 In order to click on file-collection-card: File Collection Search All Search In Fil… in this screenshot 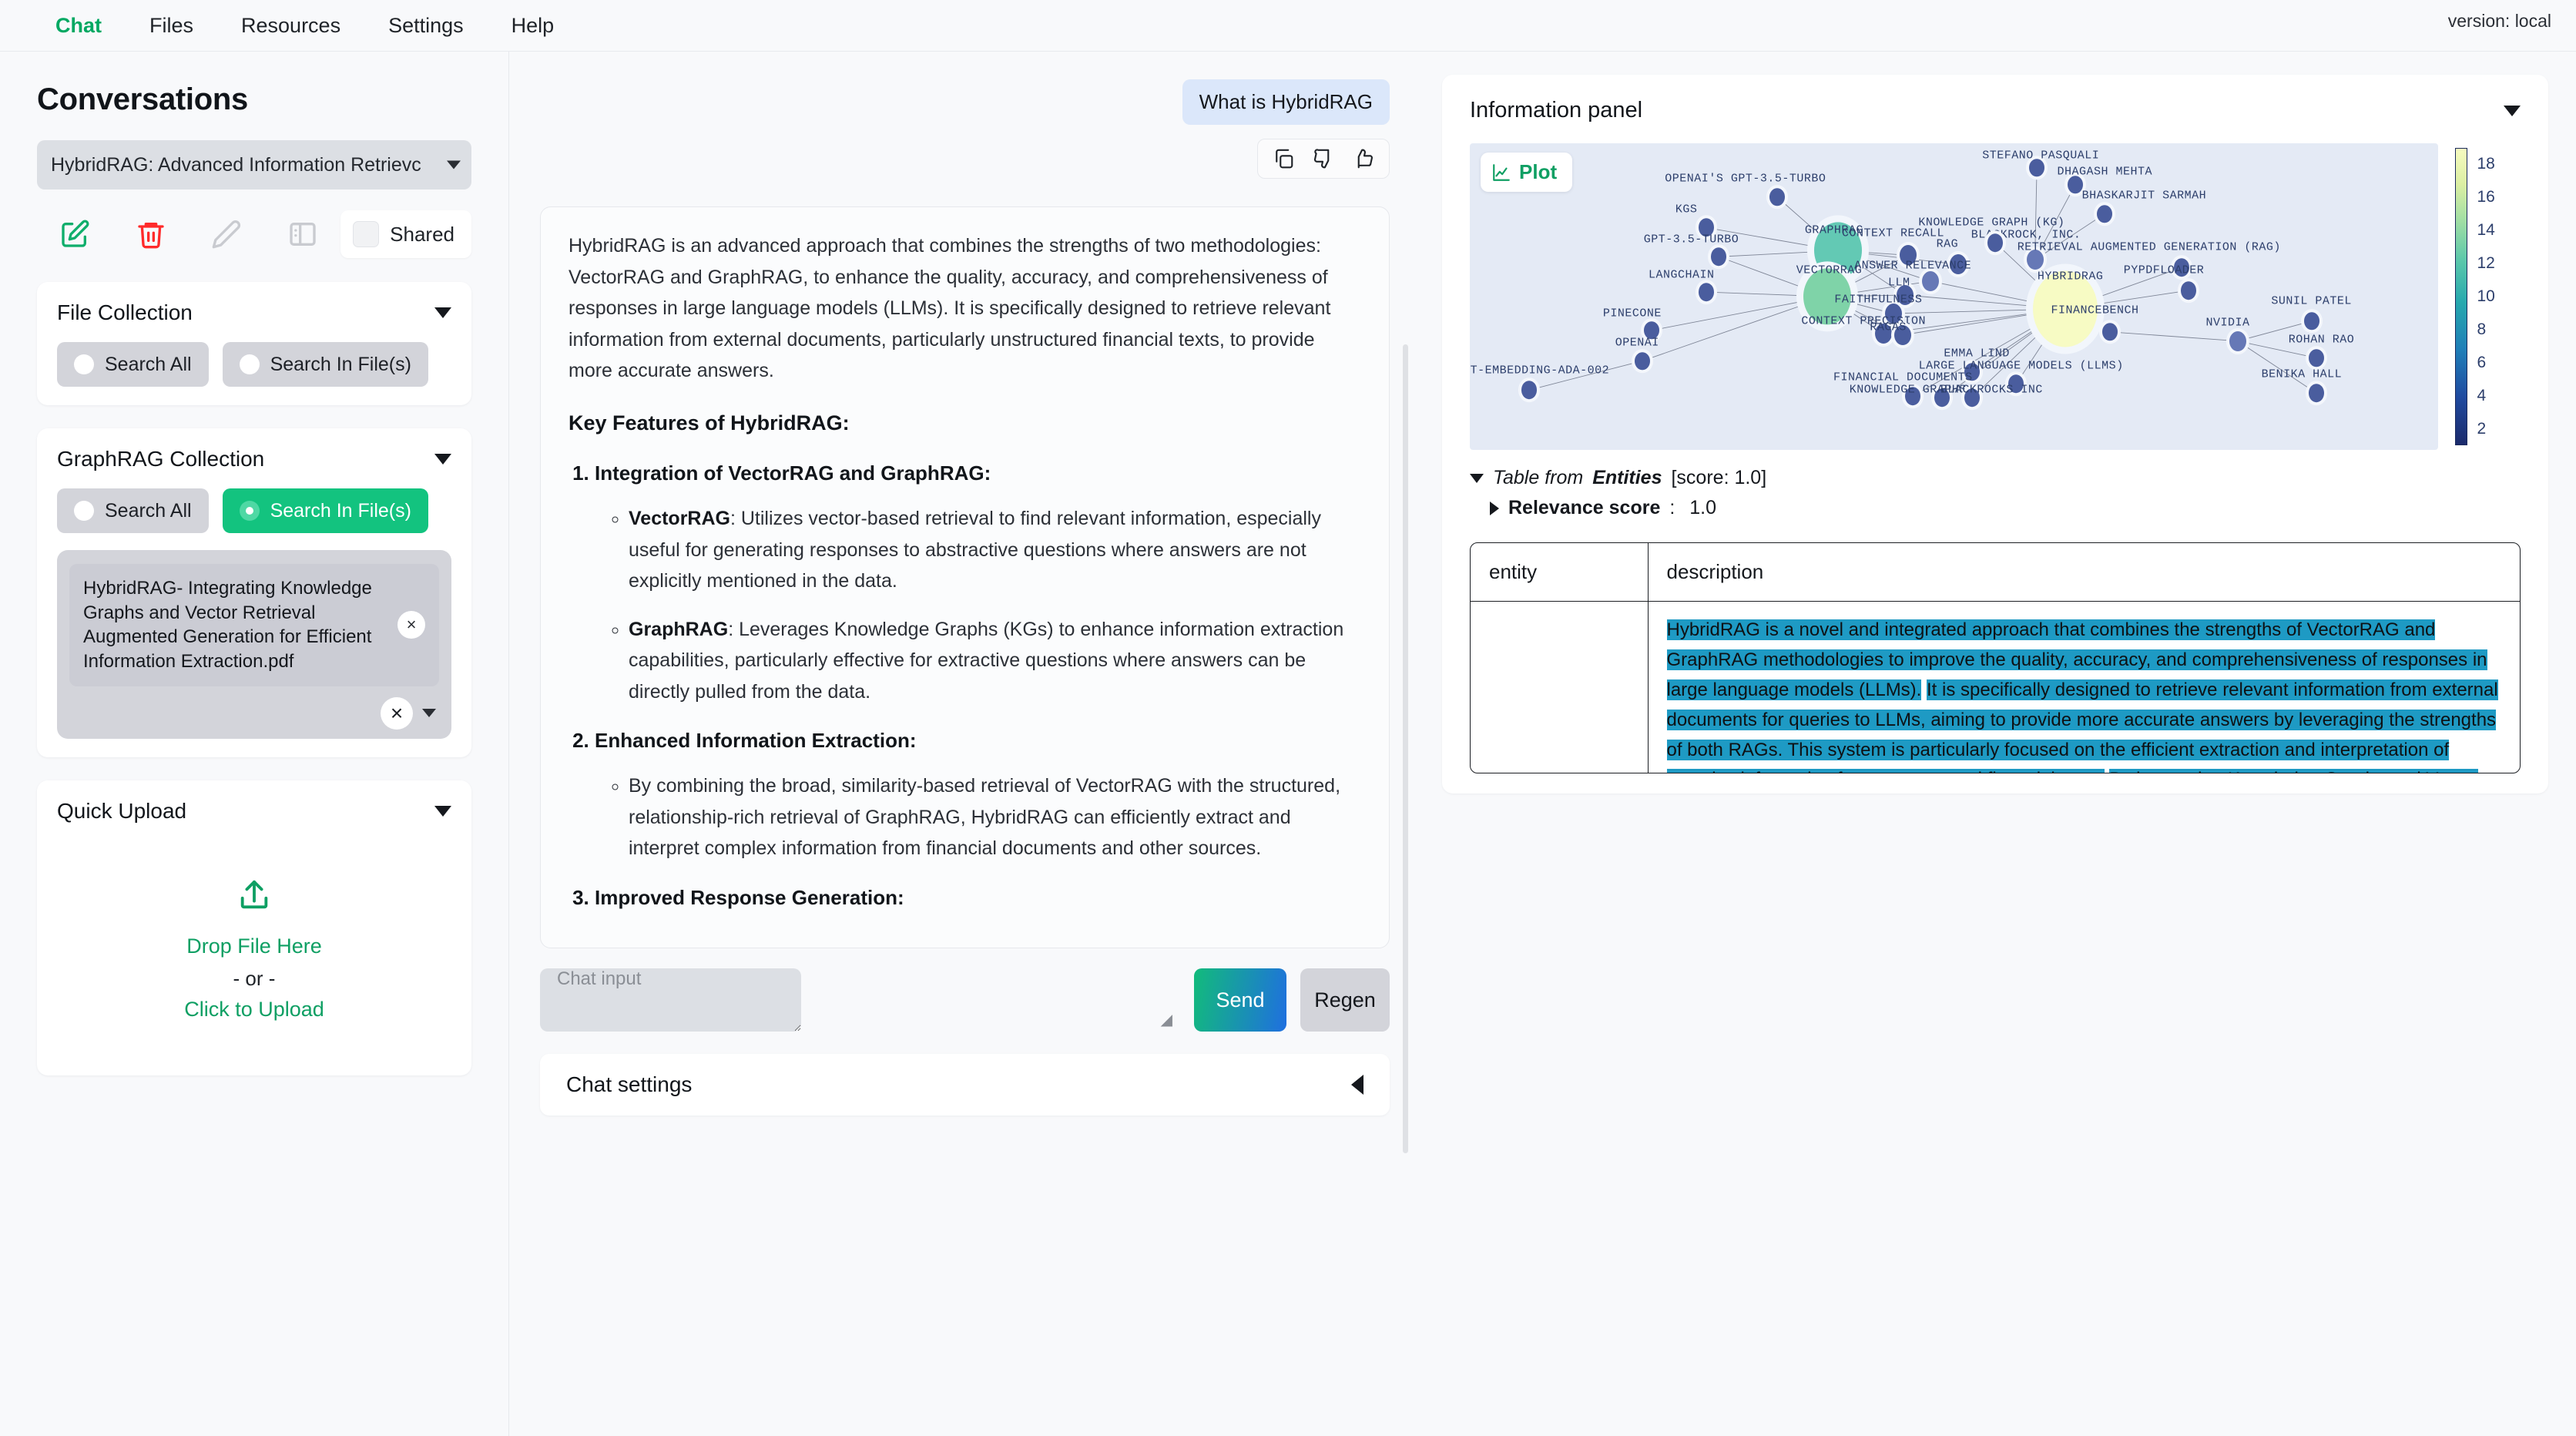, I will do `click(254, 343)`.